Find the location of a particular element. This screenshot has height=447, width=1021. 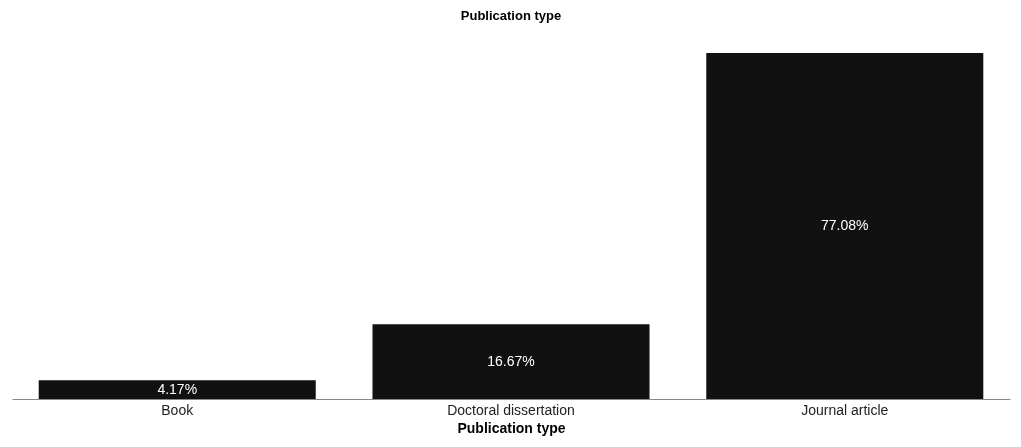

x-tick-label: Doctoral dissertation is located at coordinates (511, 409).